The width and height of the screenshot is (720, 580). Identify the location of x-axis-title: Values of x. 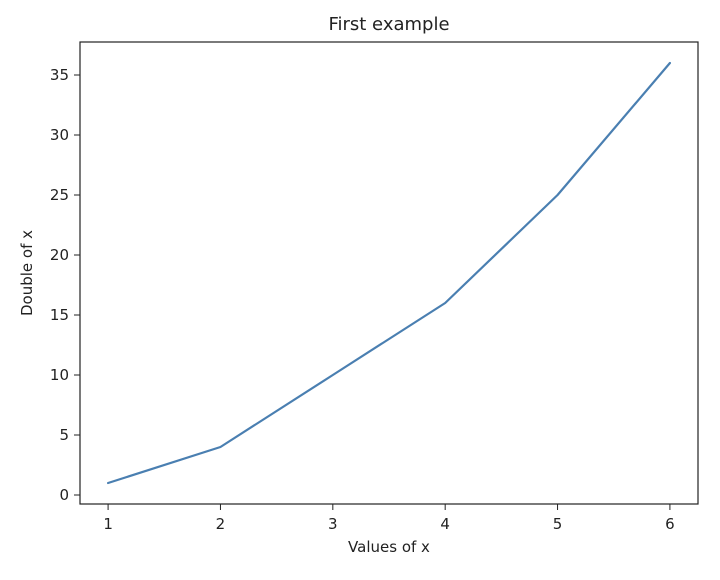
(389, 547).